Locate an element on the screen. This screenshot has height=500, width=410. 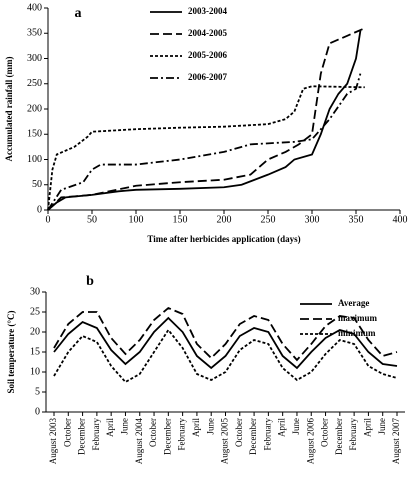
x-tick-label: August 2003 is located at coordinates (53, 441).